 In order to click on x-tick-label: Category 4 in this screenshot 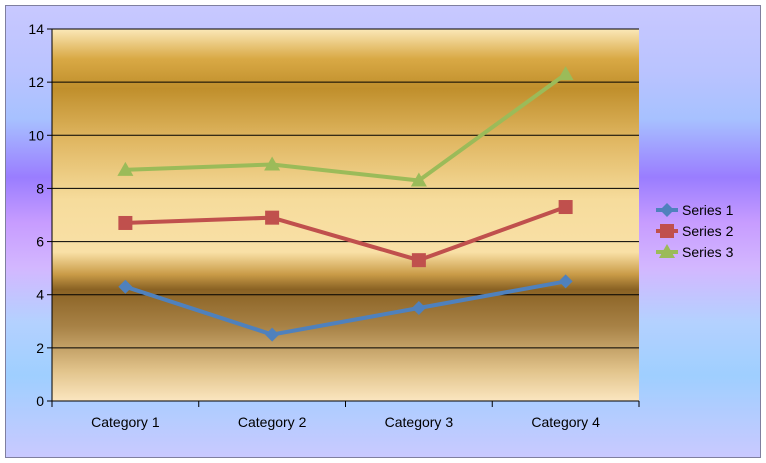, I will do `click(565, 422)`.